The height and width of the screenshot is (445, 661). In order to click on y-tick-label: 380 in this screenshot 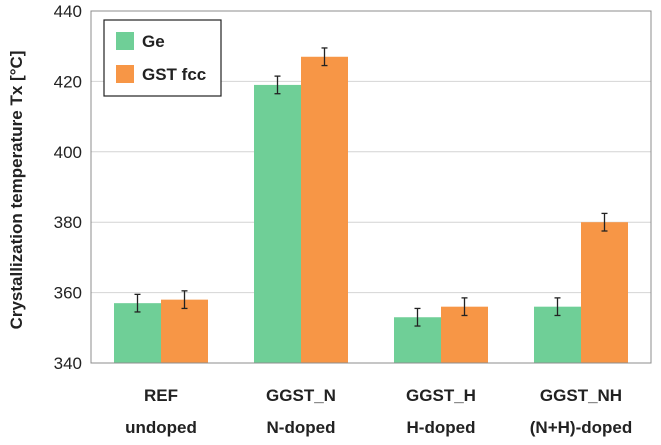, I will do `click(68, 222)`.